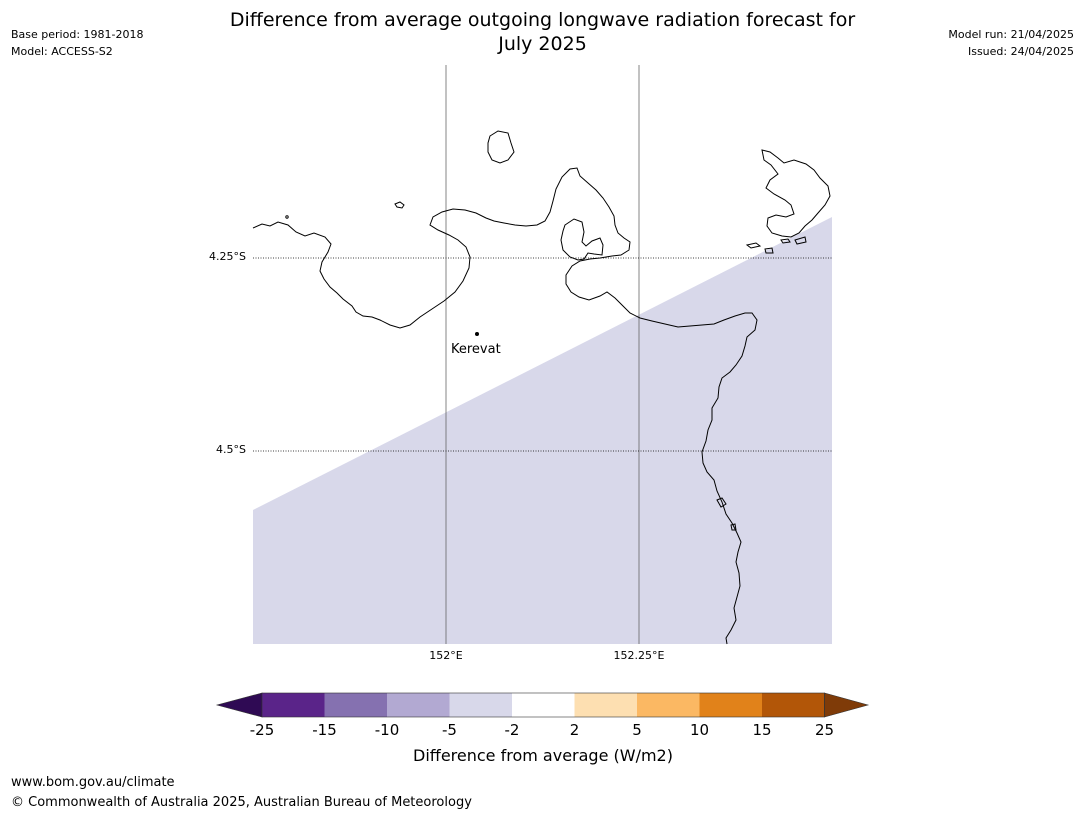  I want to click on islet-east-a, so click(753, 245).